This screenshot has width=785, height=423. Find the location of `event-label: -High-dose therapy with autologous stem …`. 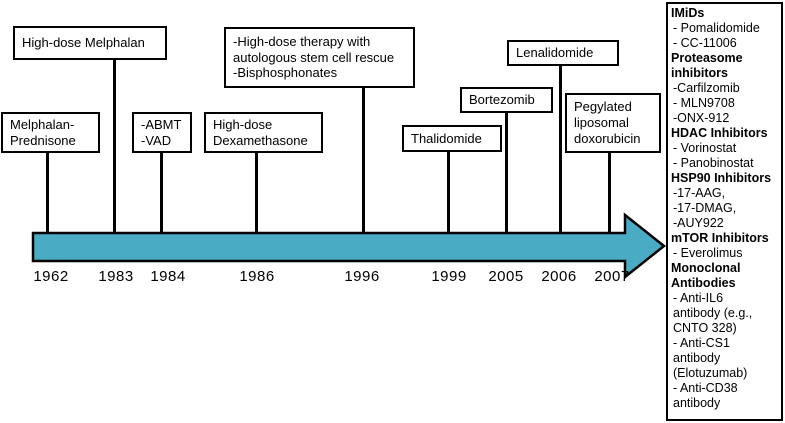

event-label: -High-dose therapy with autologous stem … is located at coordinates (314, 57).